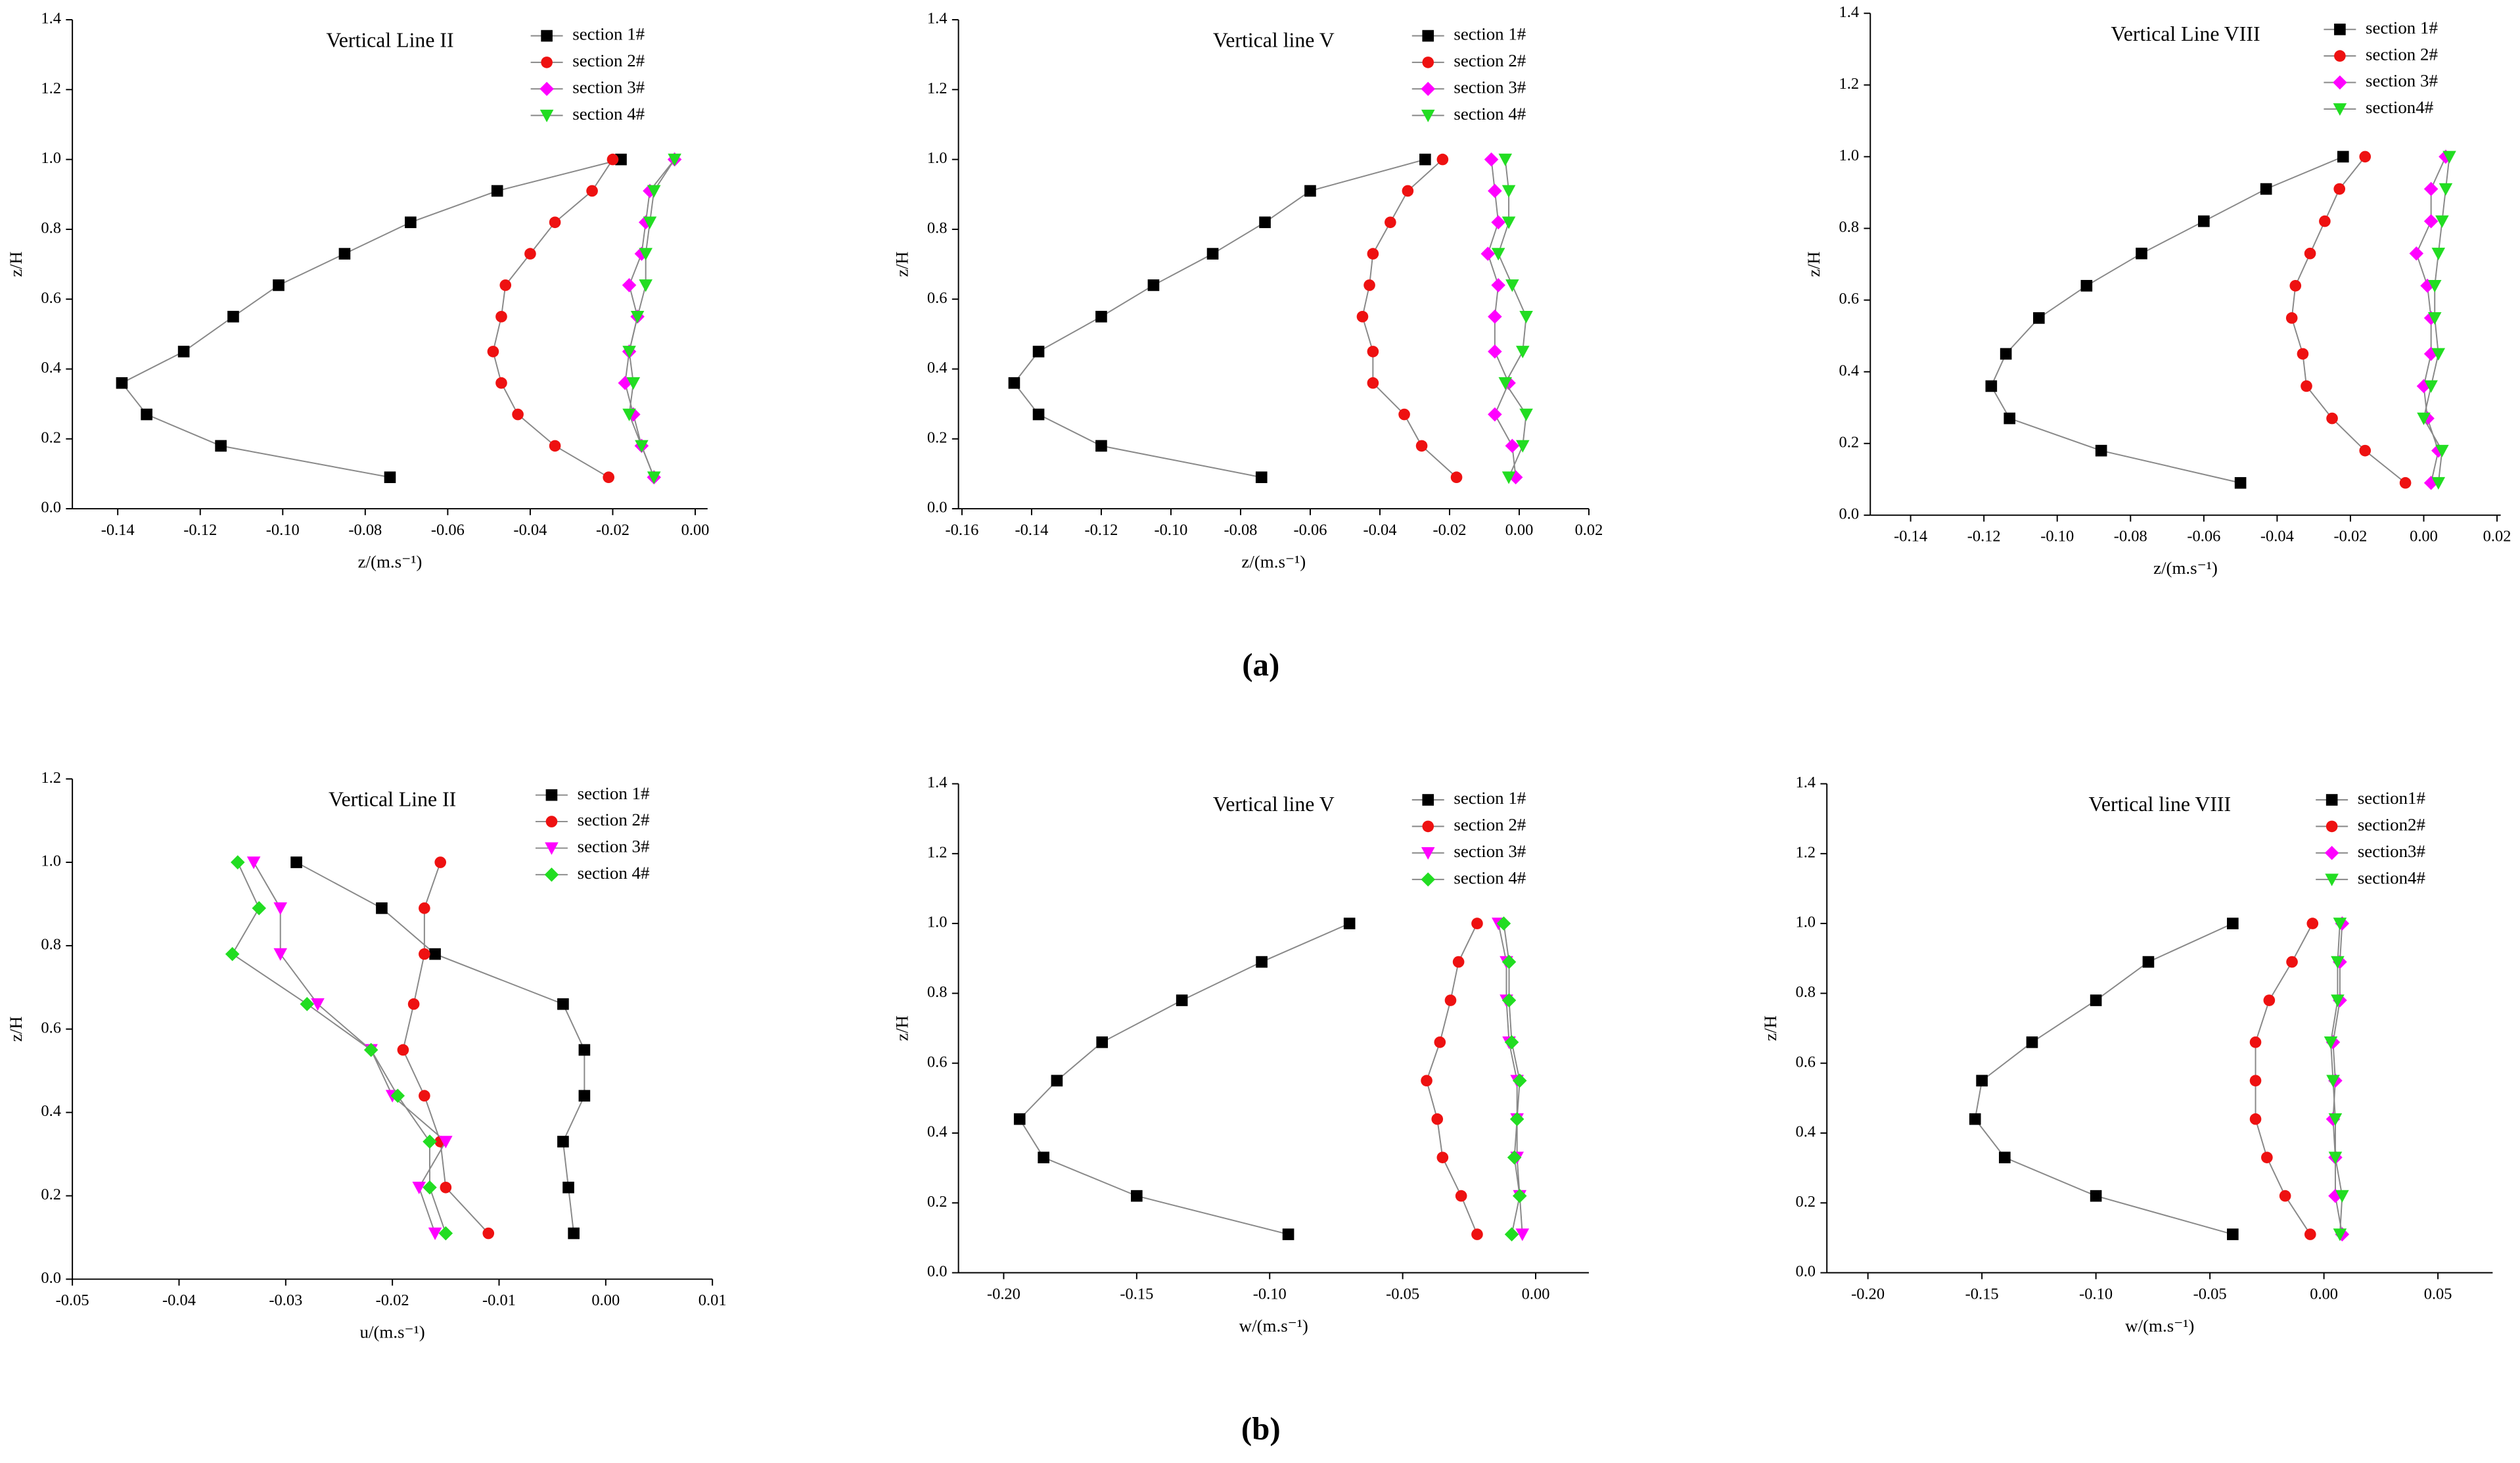 Image resolution: width=2520 pixels, height=1463 pixels. What do you see at coordinates (2350, 537) in the screenshot?
I see `x-tick-label: -0.02` at bounding box center [2350, 537].